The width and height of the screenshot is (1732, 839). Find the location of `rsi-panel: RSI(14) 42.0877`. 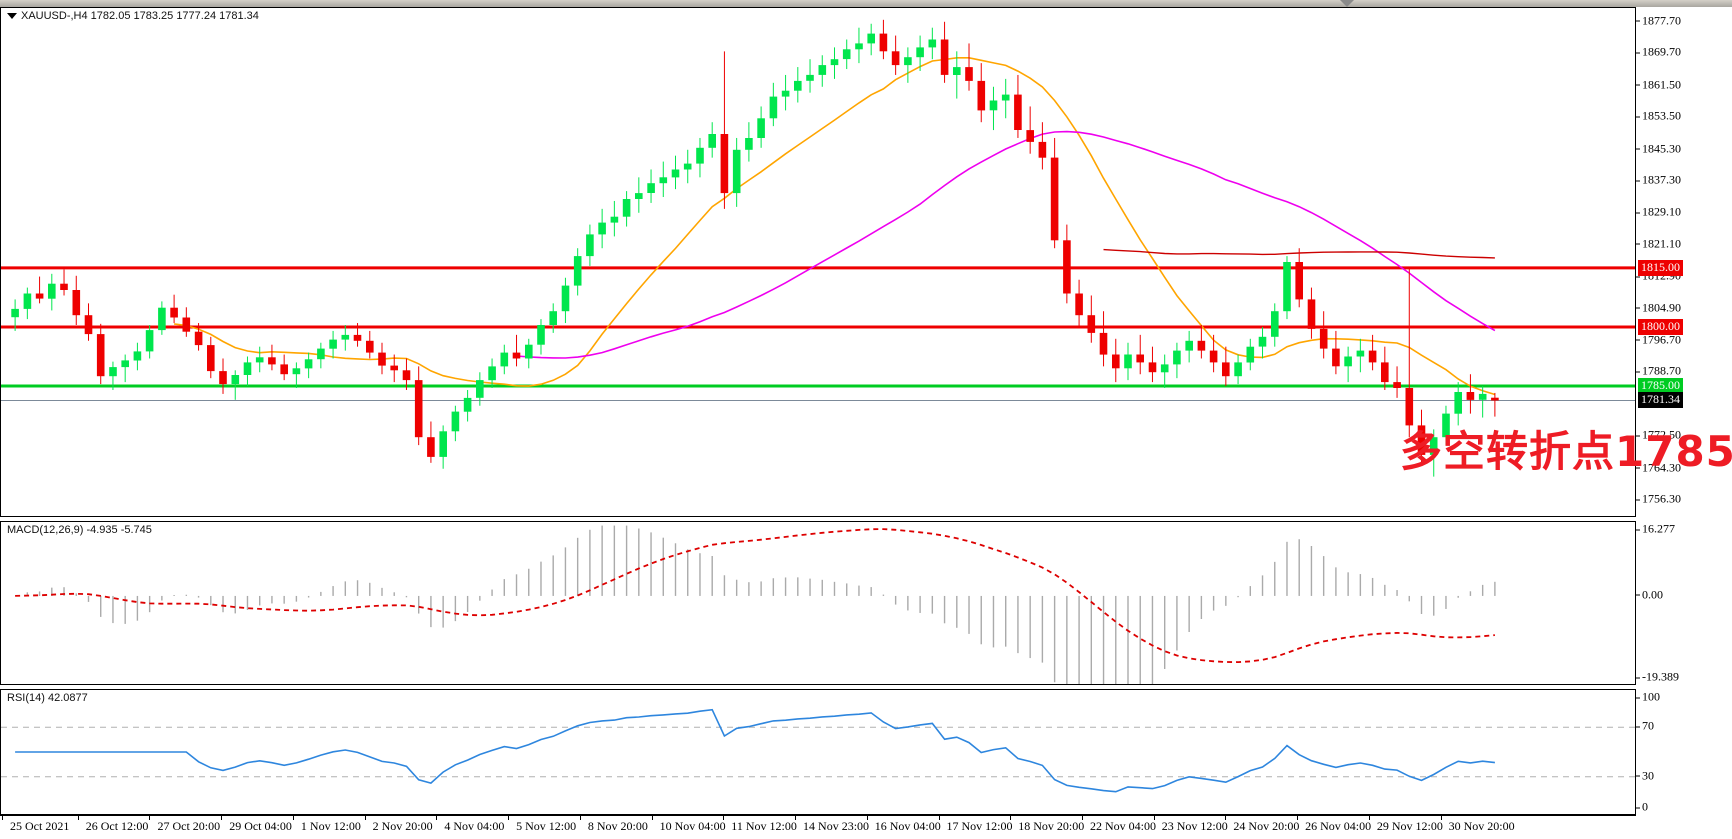

rsi-panel: RSI(14) 42.0877 is located at coordinates (818, 752).